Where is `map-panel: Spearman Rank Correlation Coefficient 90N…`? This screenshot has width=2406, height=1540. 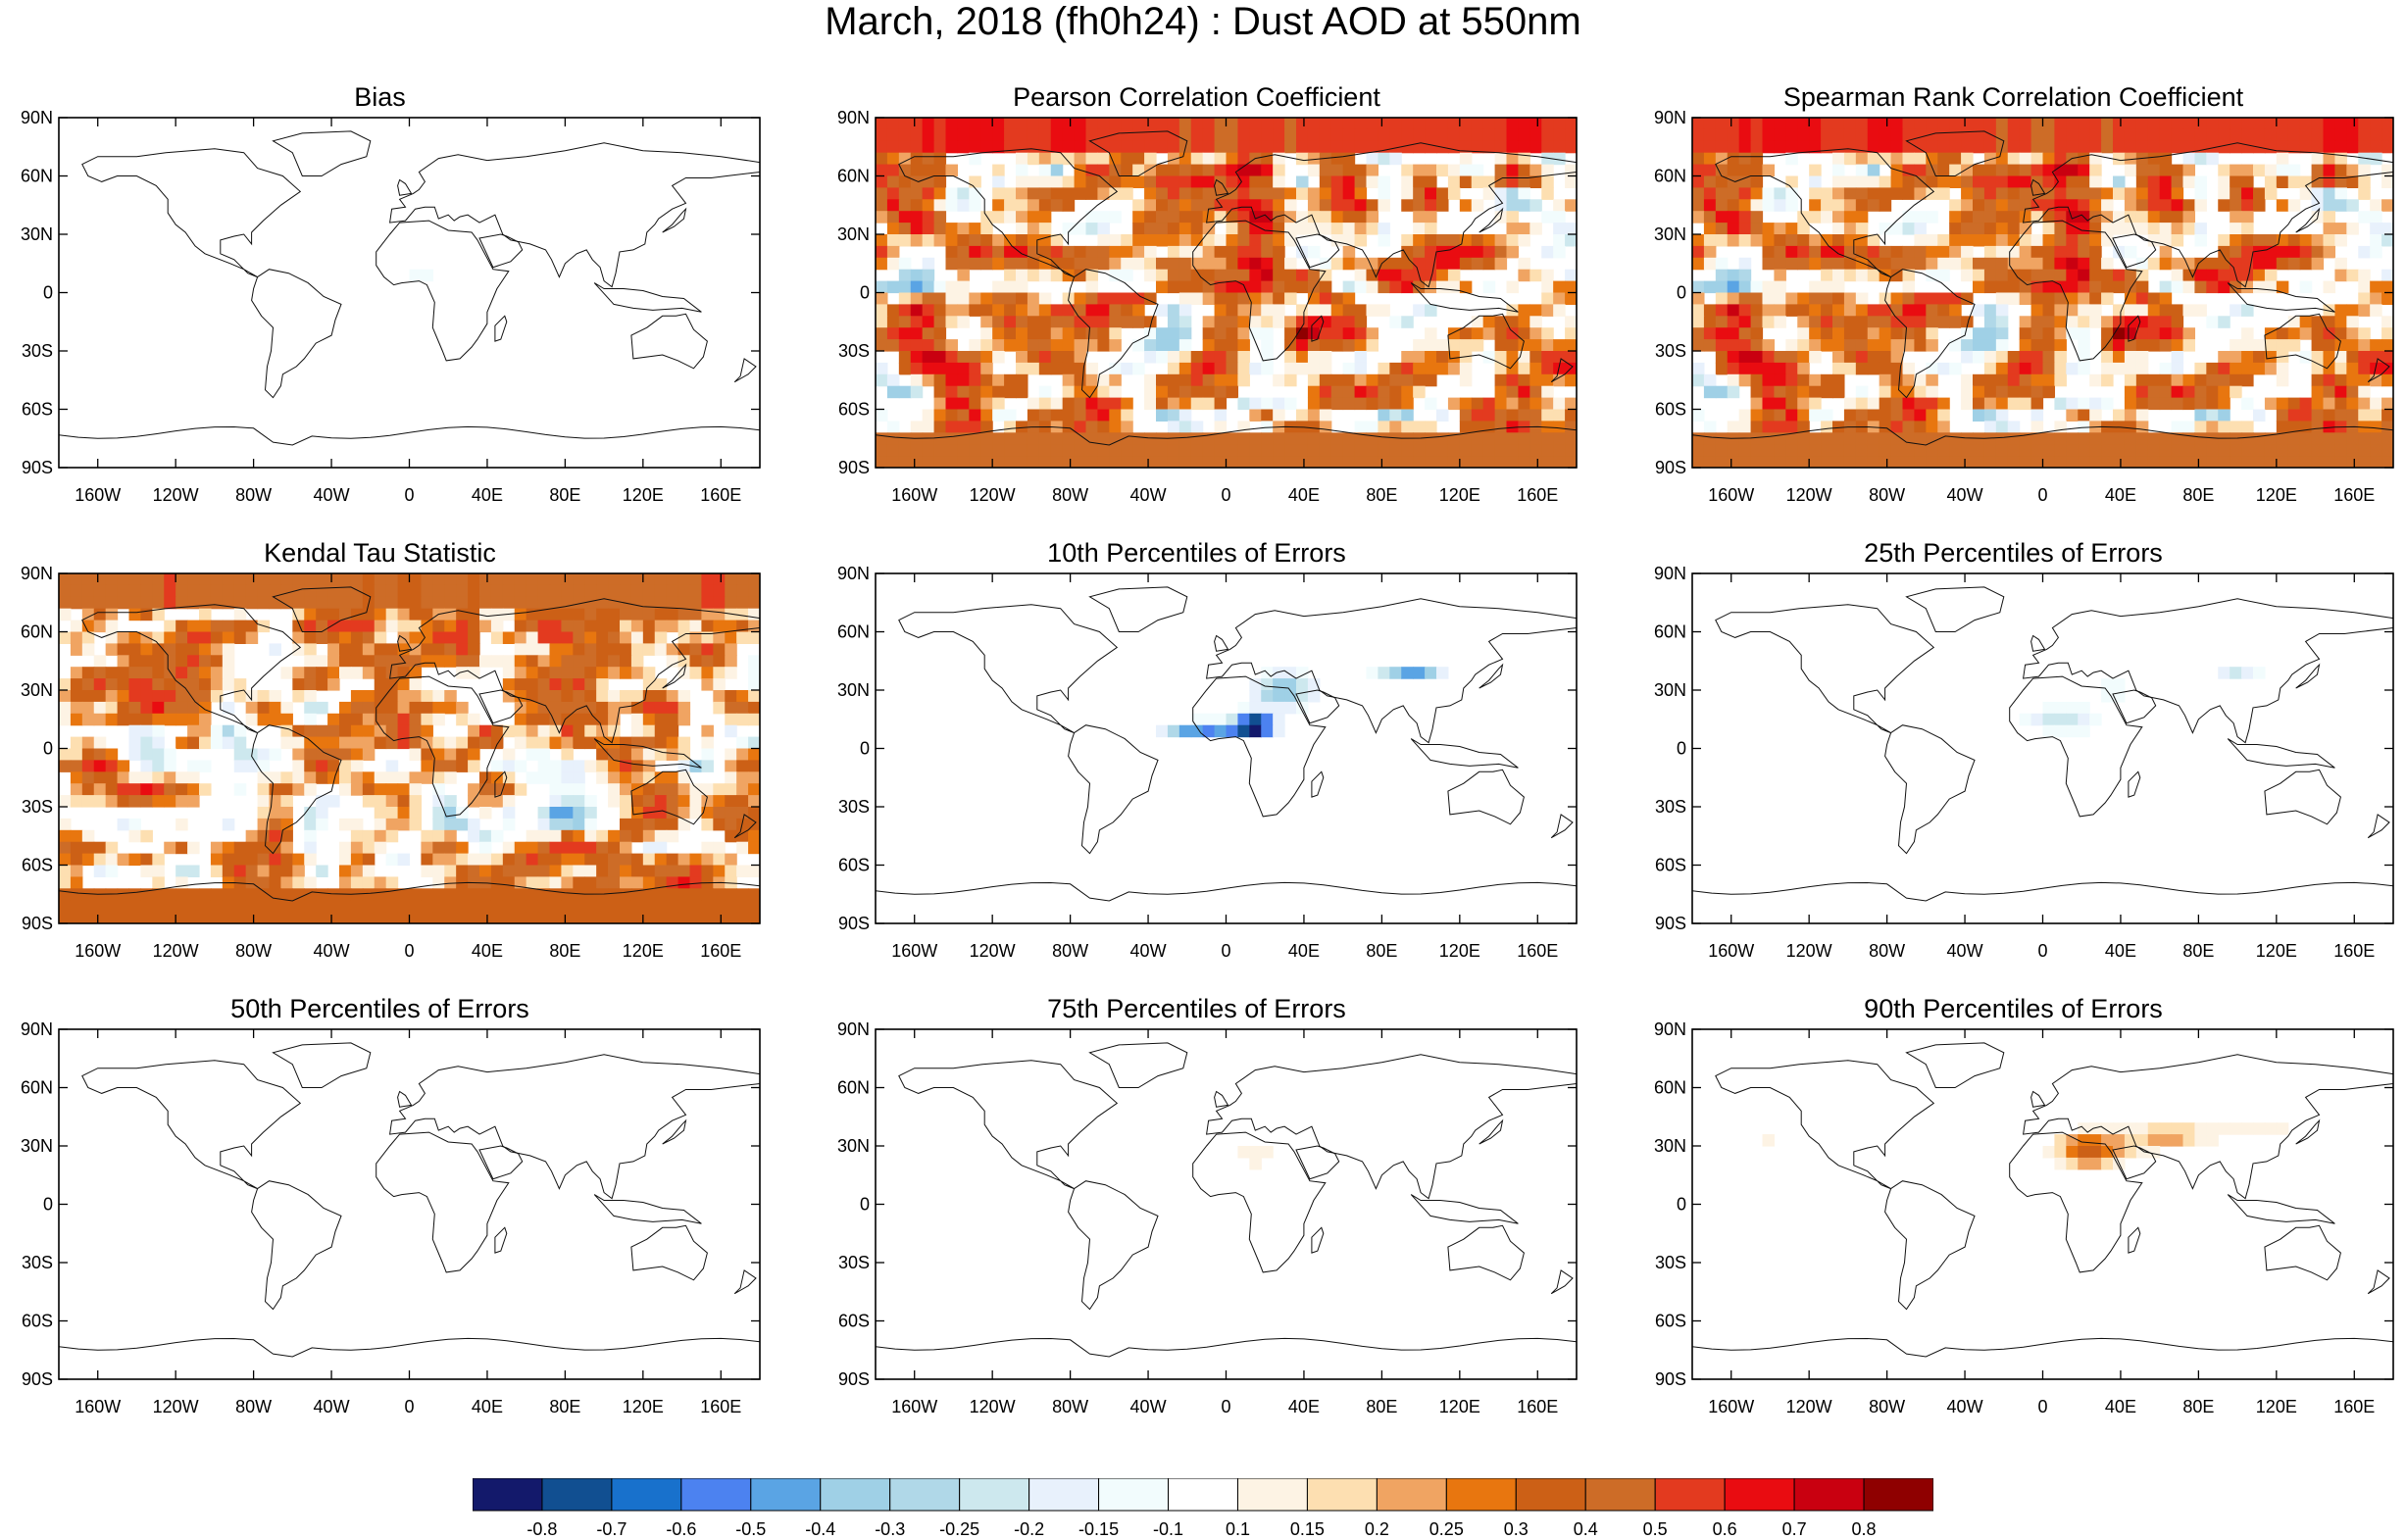 map-panel: Spearman Rank Correlation Coefficient 90N… is located at coordinates (2013, 294).